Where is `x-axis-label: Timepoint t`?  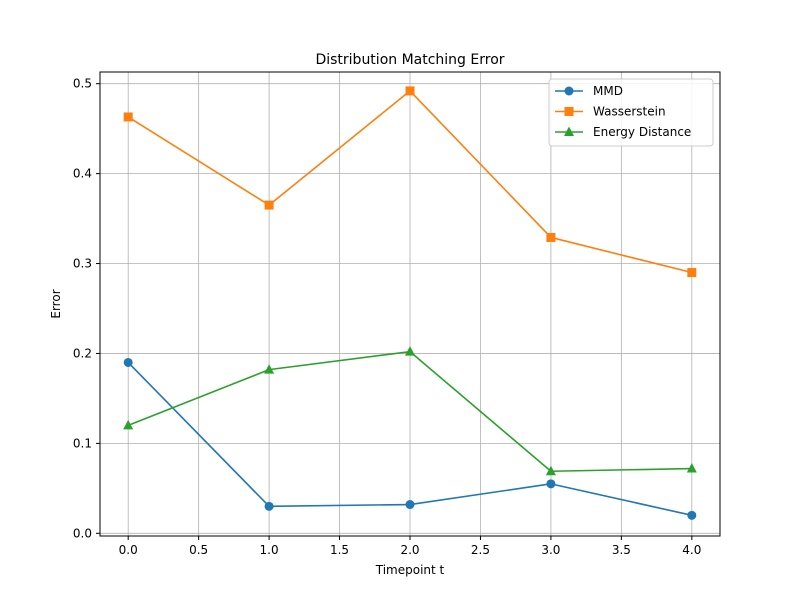
x-axis-label: Timepoint t is located at coordinates (410, 570).